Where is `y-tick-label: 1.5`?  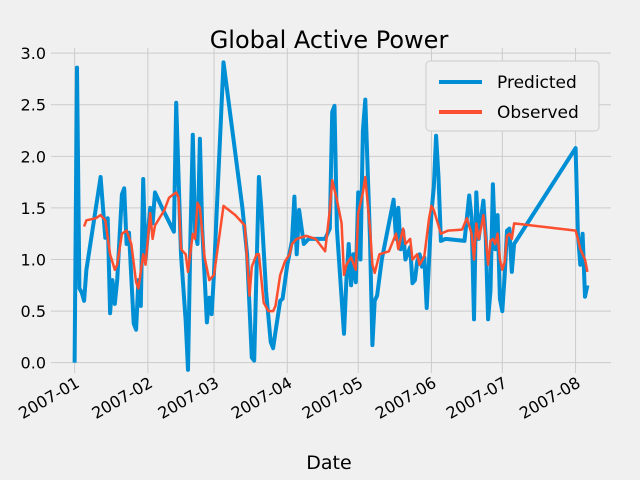
y-tick-label: 1.5 is located at coordinates (33, 208).